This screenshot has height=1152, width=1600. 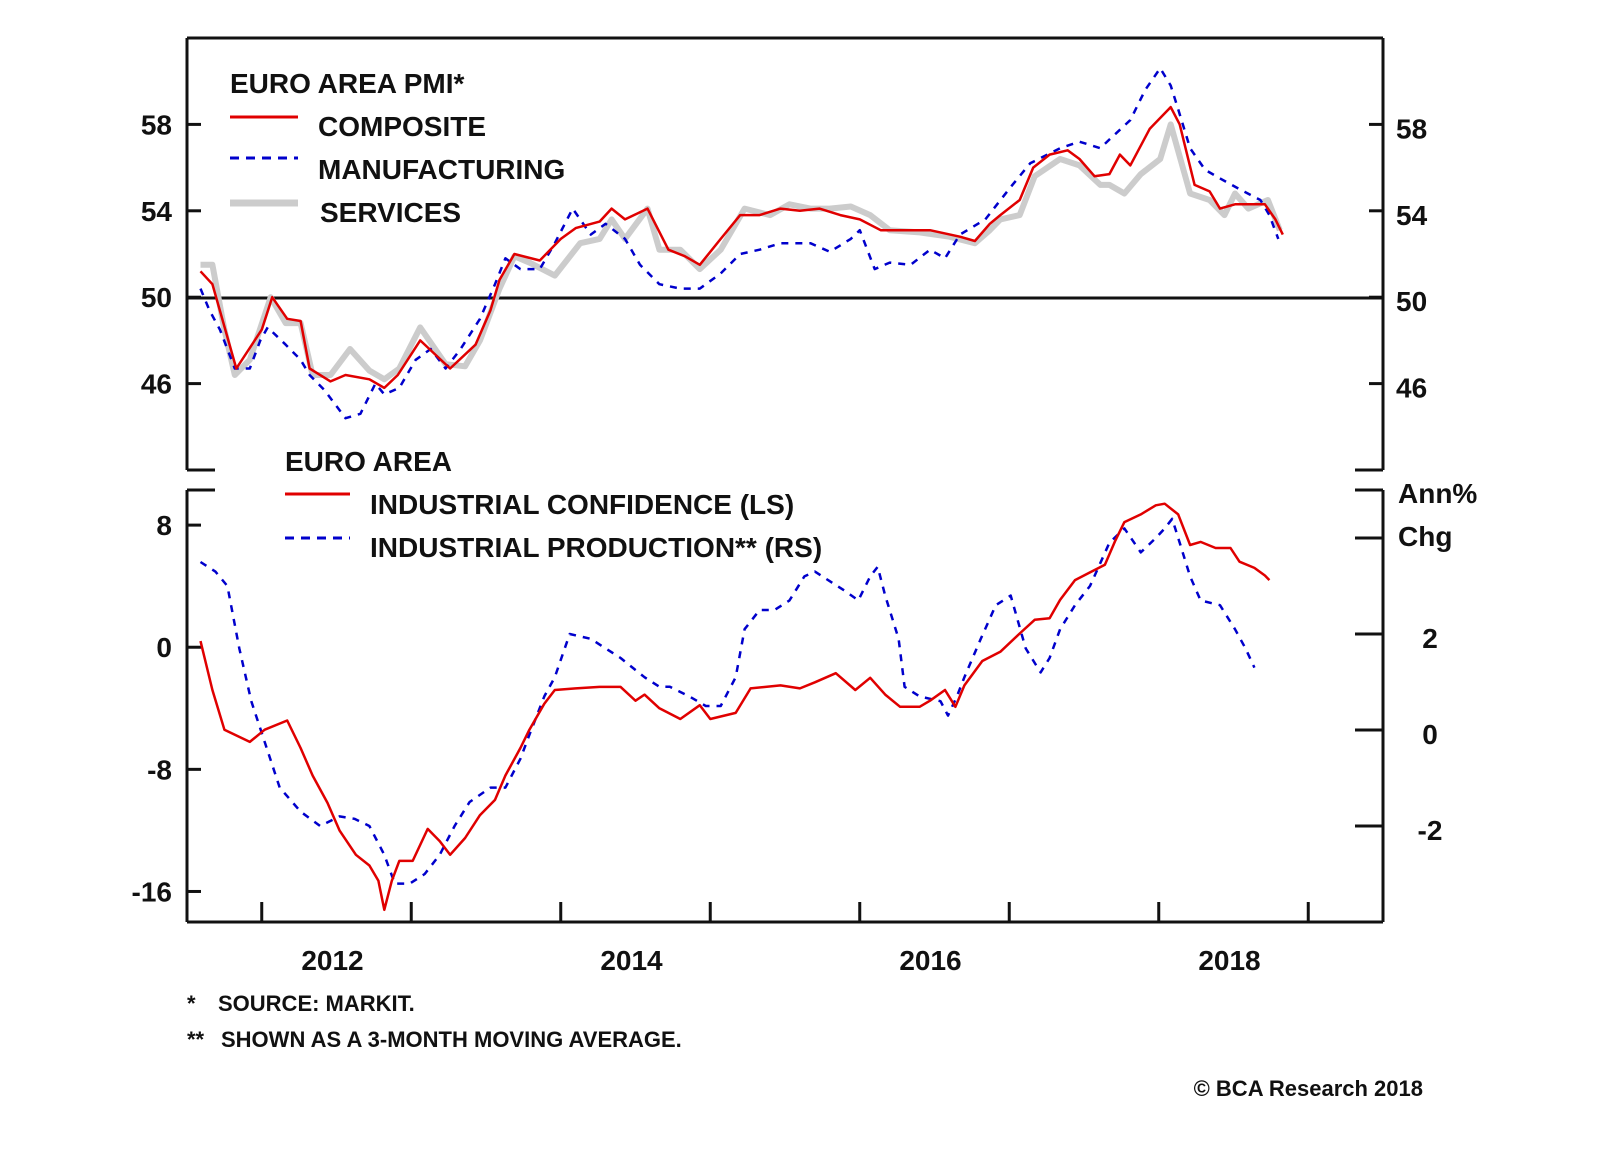 What do you see at coordinates (1229, 960) in the screenshot?
I see `x-tick-label: 2018` at bounding box center [1229, 960].